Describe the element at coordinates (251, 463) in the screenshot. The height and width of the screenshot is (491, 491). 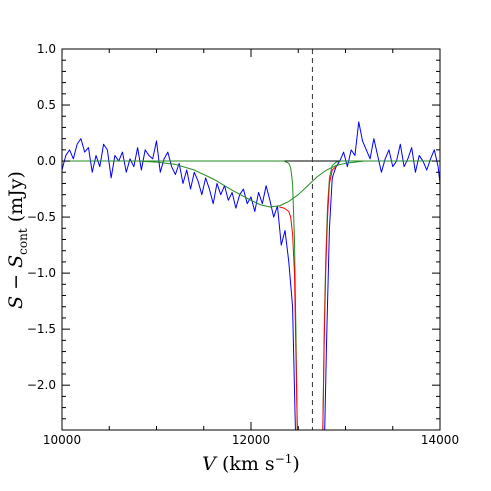
I see `x-axis-label: V (km s−1)` at that location.